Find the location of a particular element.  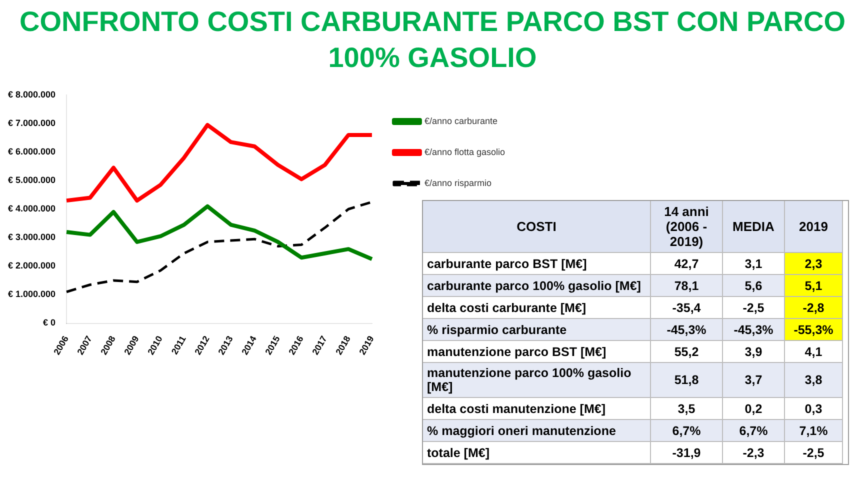

text: % maggiori oneri manutenzione is located at coordinates (537, 431).